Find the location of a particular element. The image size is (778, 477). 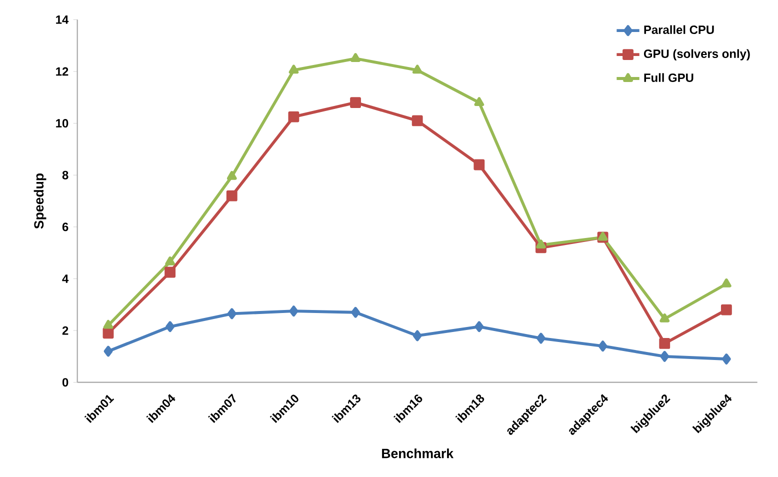

y-tick-label: 14 is located at coordinates (62, 20).